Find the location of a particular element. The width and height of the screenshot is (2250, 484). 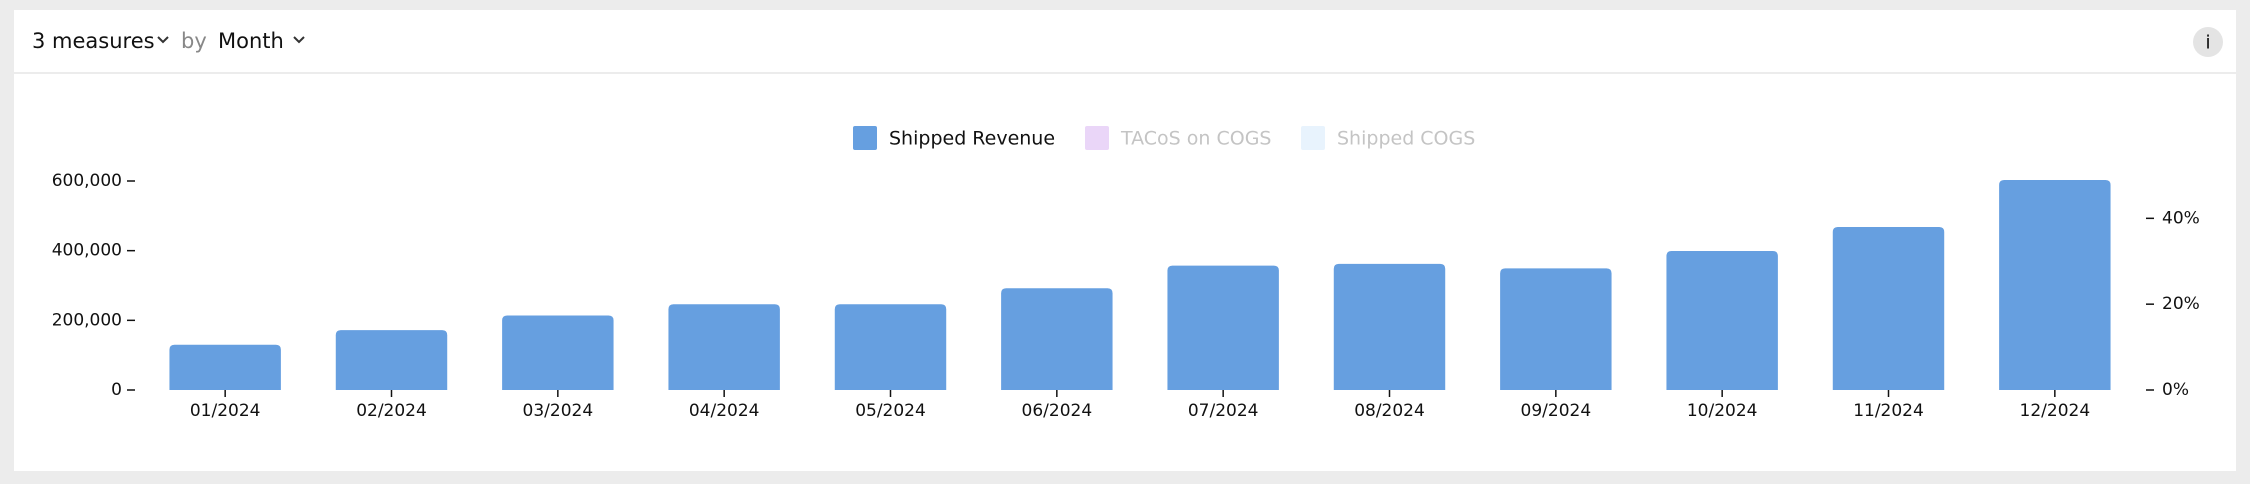

x-tick-label: 03/2024 is located at coordinates (558, 411).